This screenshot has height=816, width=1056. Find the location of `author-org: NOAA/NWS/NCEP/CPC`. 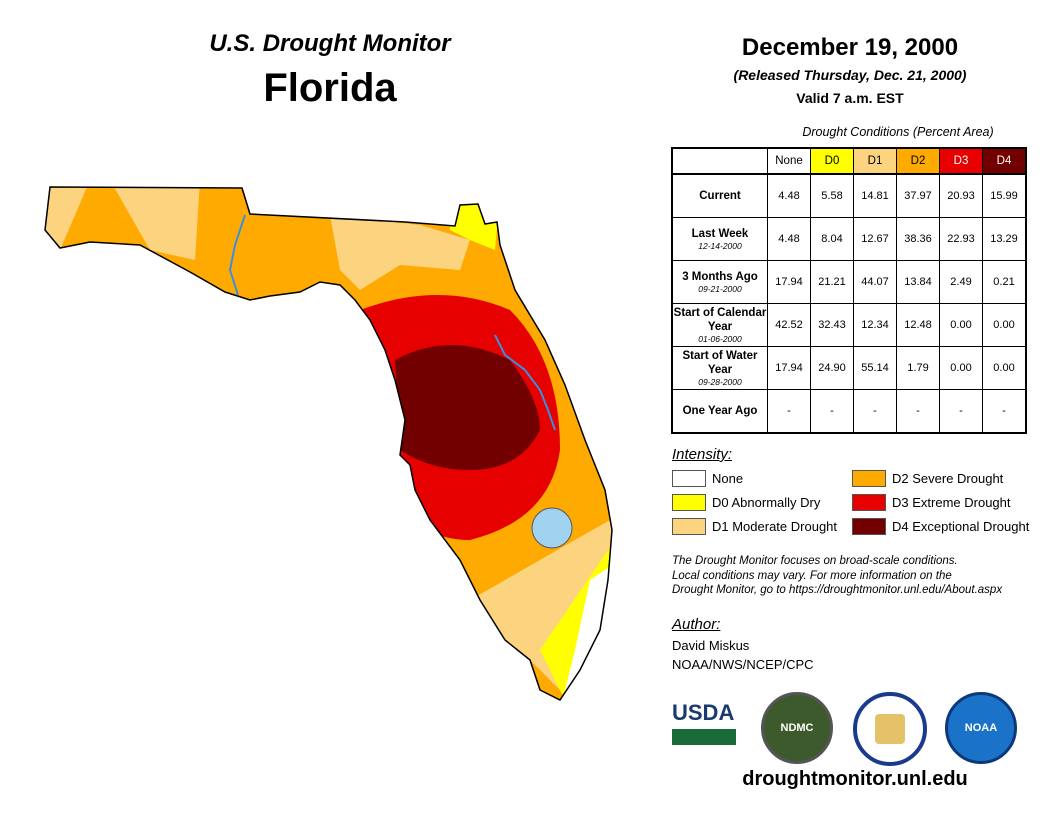

author-org: NOAA/NWS/NCEP/CPC is located at coordinates (743, 664).